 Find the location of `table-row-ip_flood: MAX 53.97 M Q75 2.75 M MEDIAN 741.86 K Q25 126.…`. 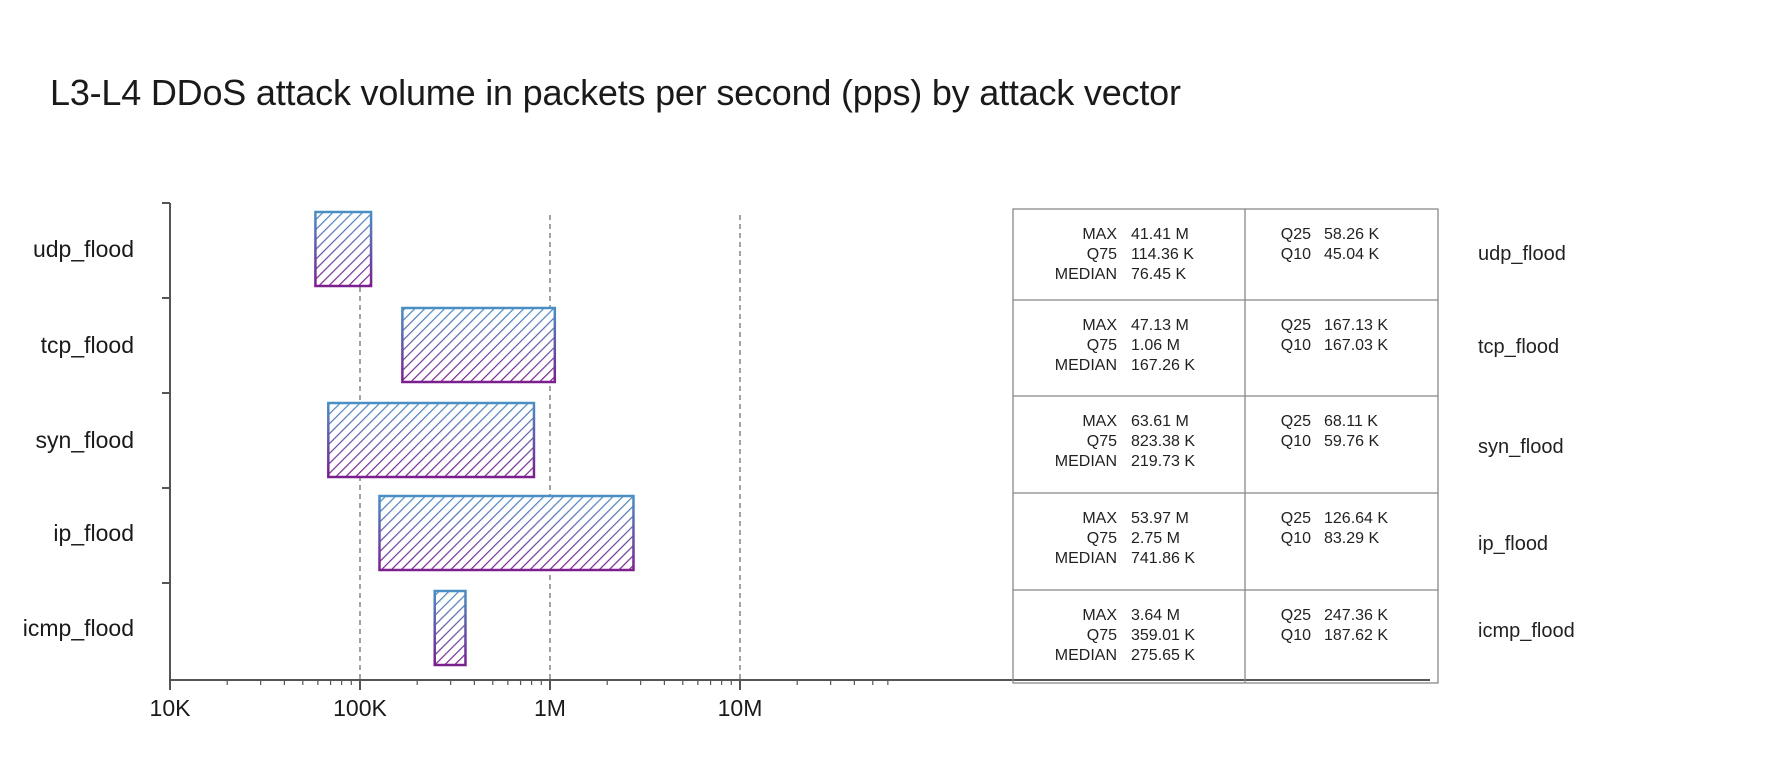

table-row-ip_flood: MAX 53.97 M Q75 2.75 M MEDIAN 741.86 K Q25 126.… is located at coordinates (1222, 538).